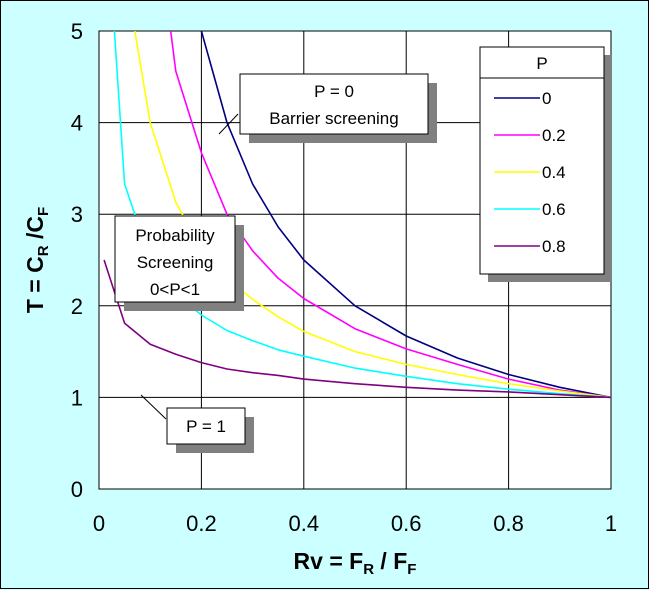  I want to click on legend: P 0 0.2 0.4 0.6 0.8, so click(545, 164).